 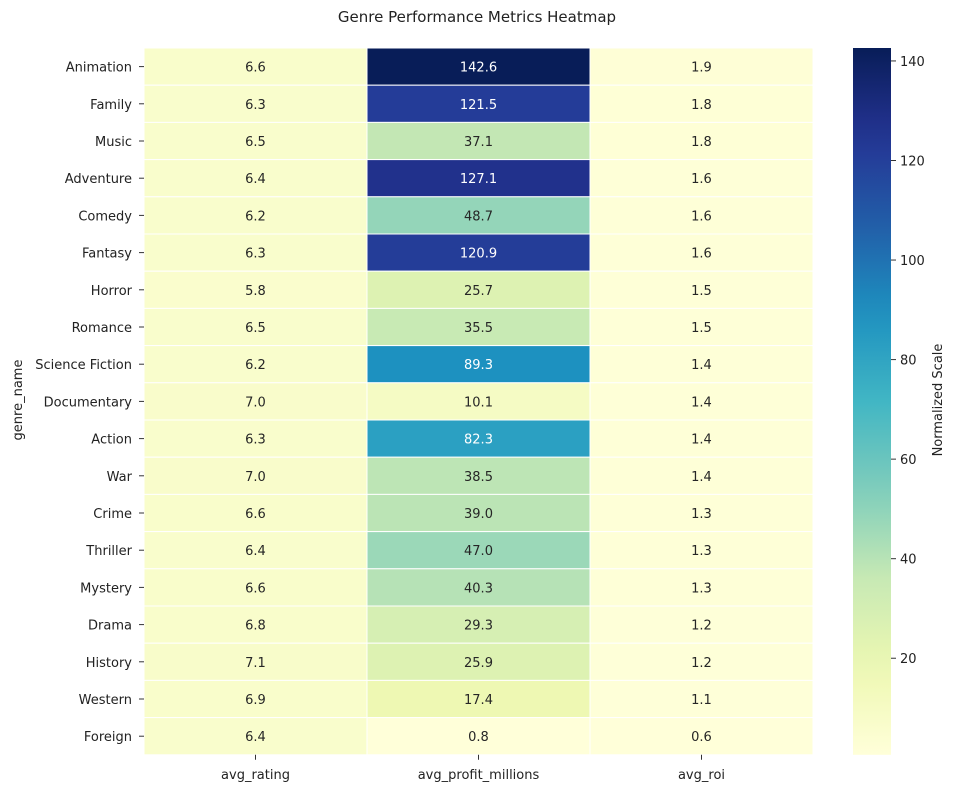 I want to click on colorbar: 20 40 60 80 100 120 140, so click(x=889, y=401).